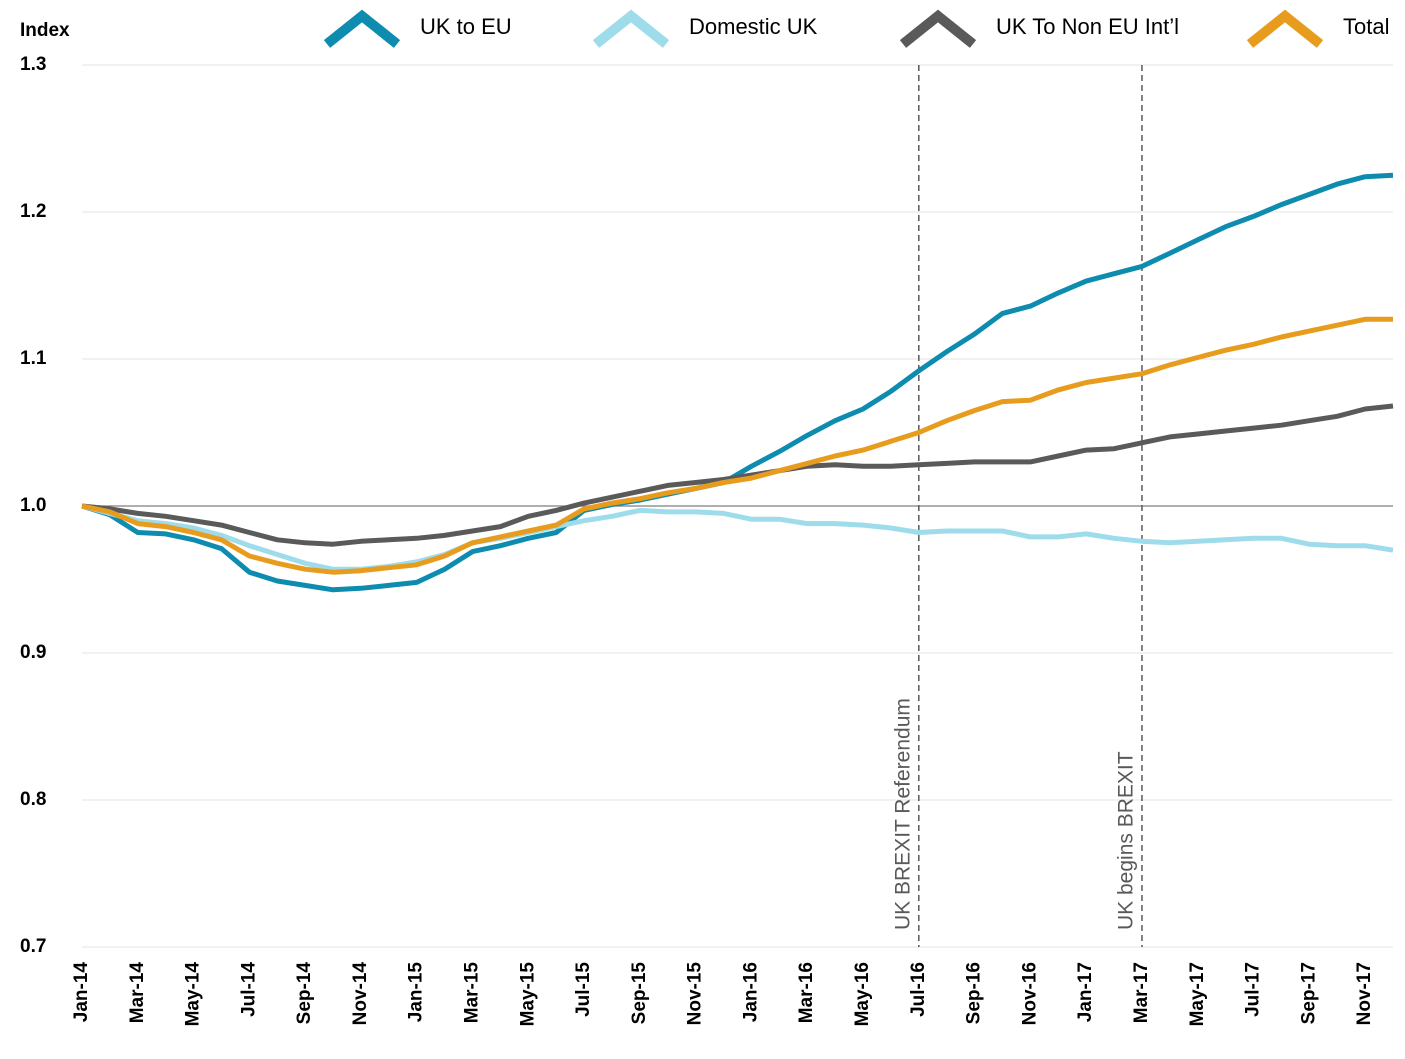  Describe the element at coordinates (750, 992) in the screenshot. I see `x-tick-label: Jan-16` at that location.